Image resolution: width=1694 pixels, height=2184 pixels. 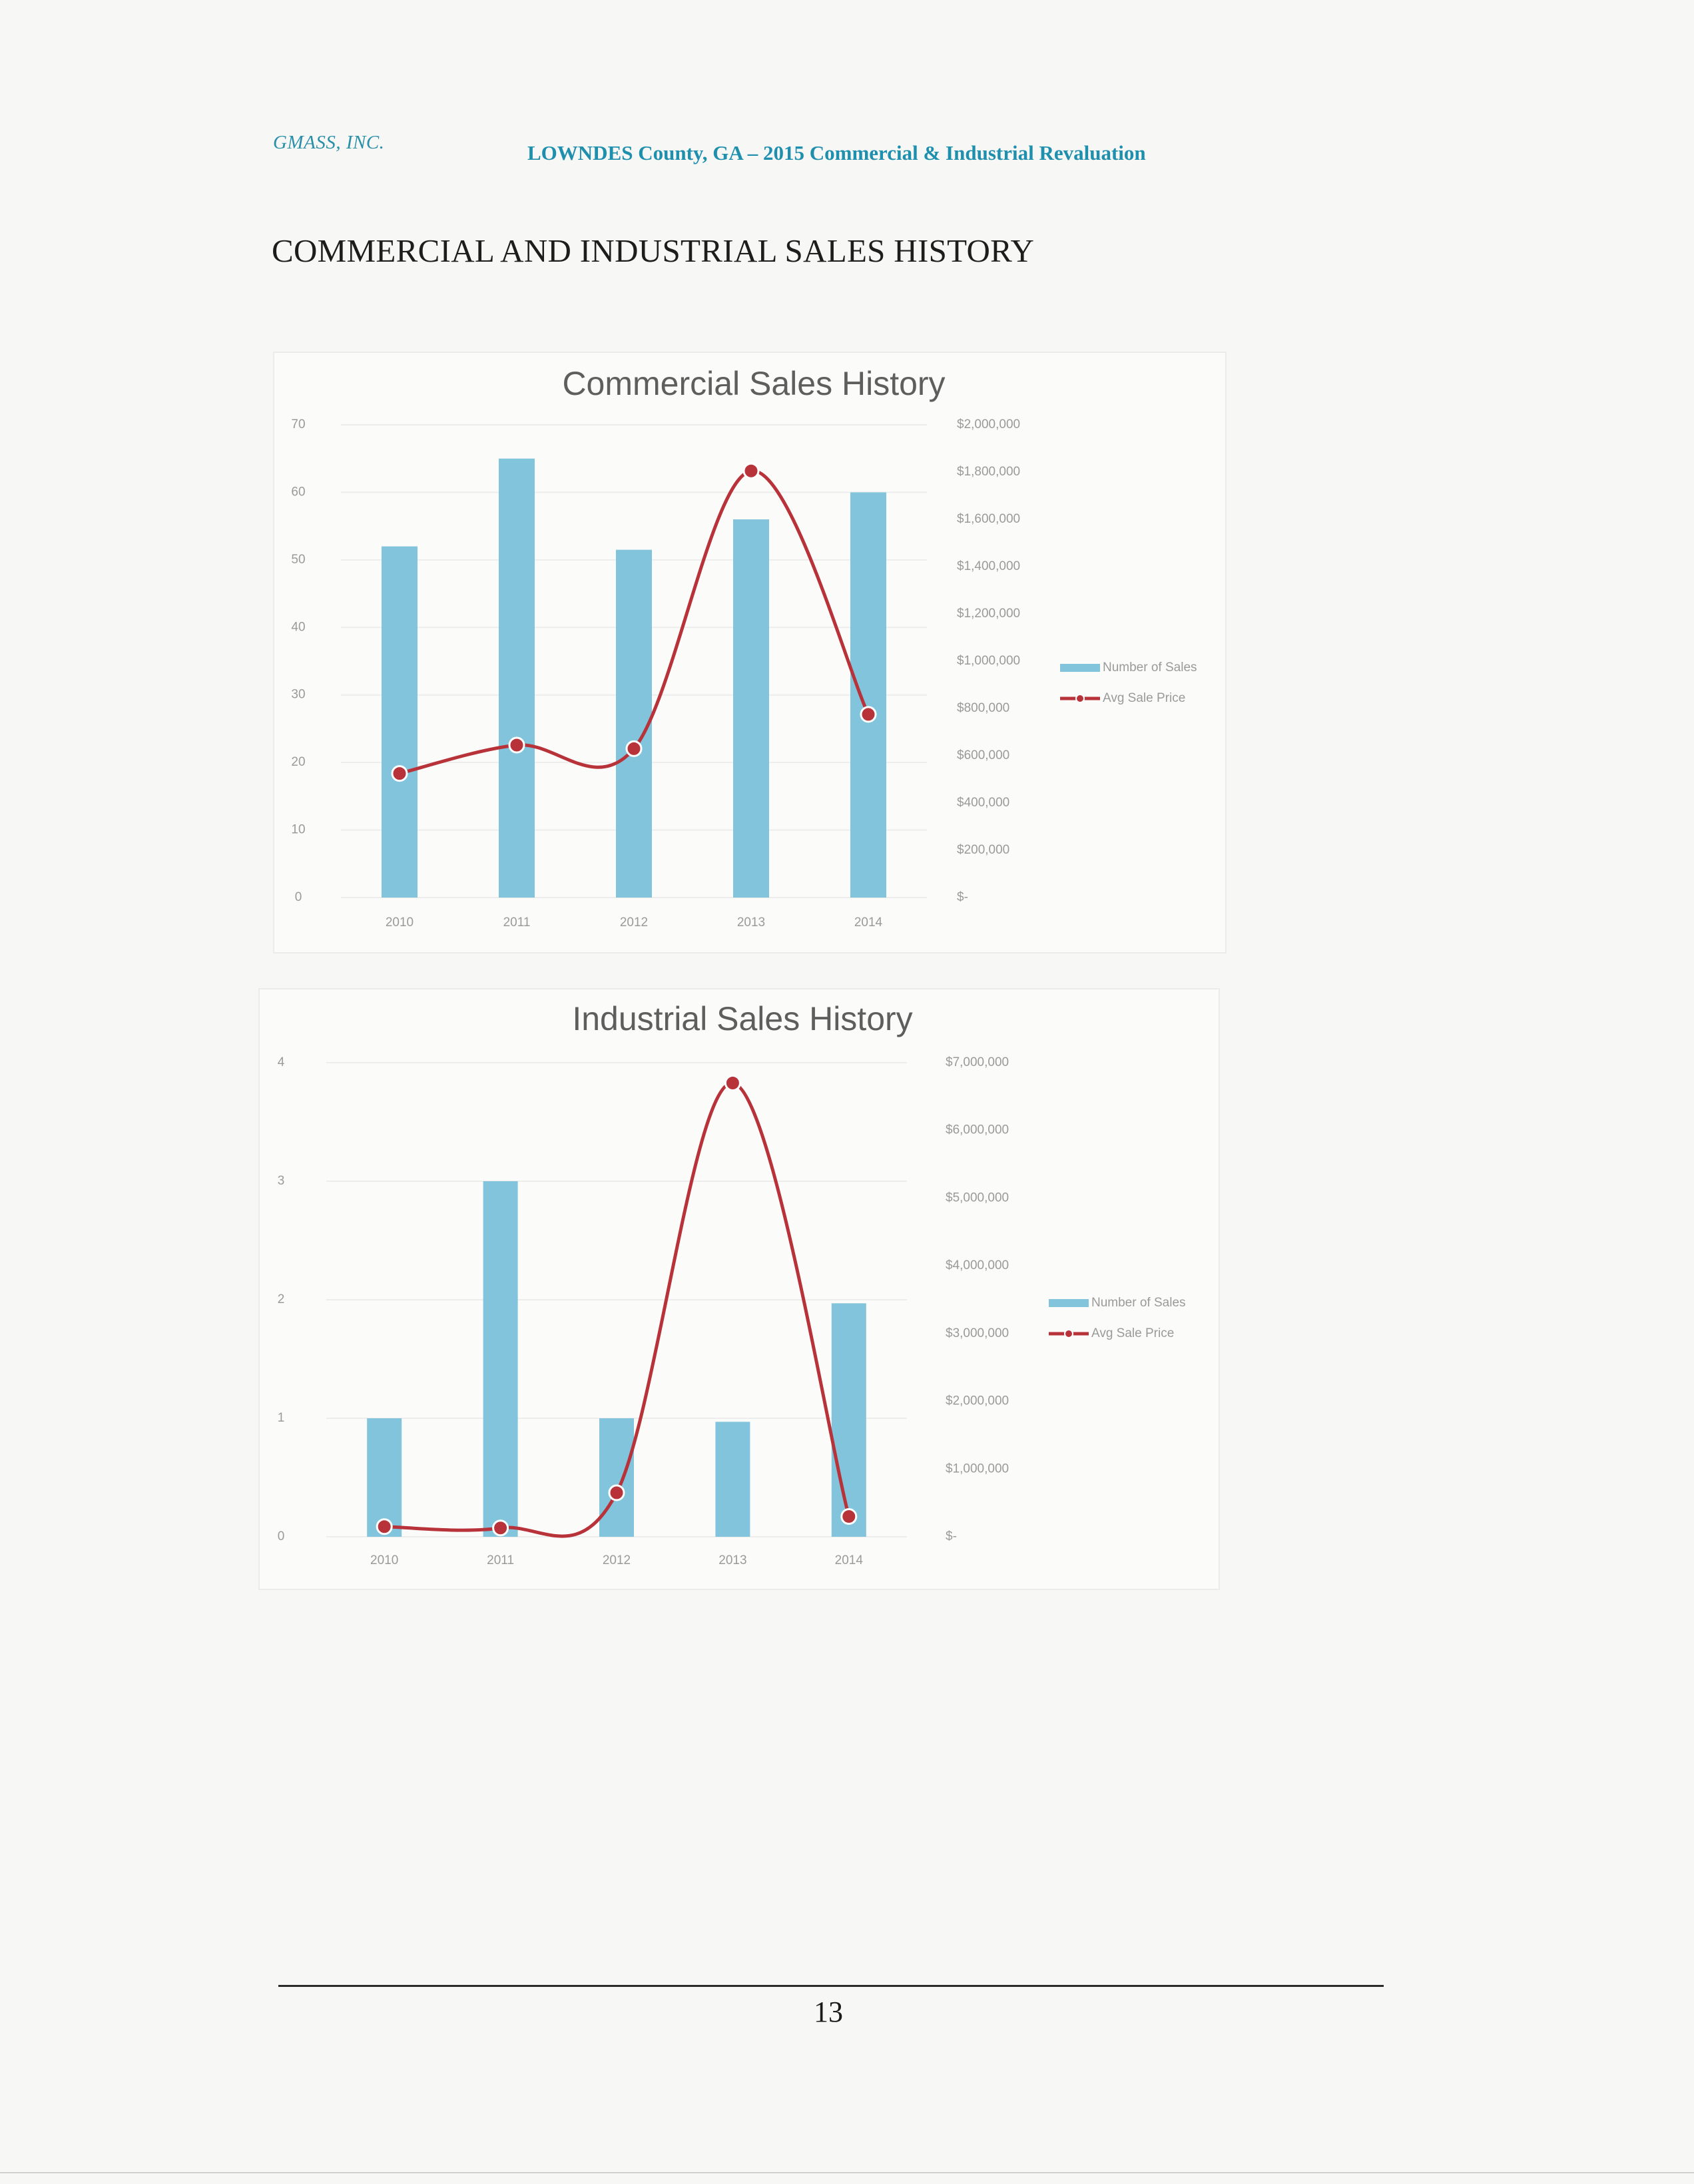 What do you see at coordinates (298, 627) in the screenshot?
I see `y-tick-label: 40` at bounding box center [298, 627].